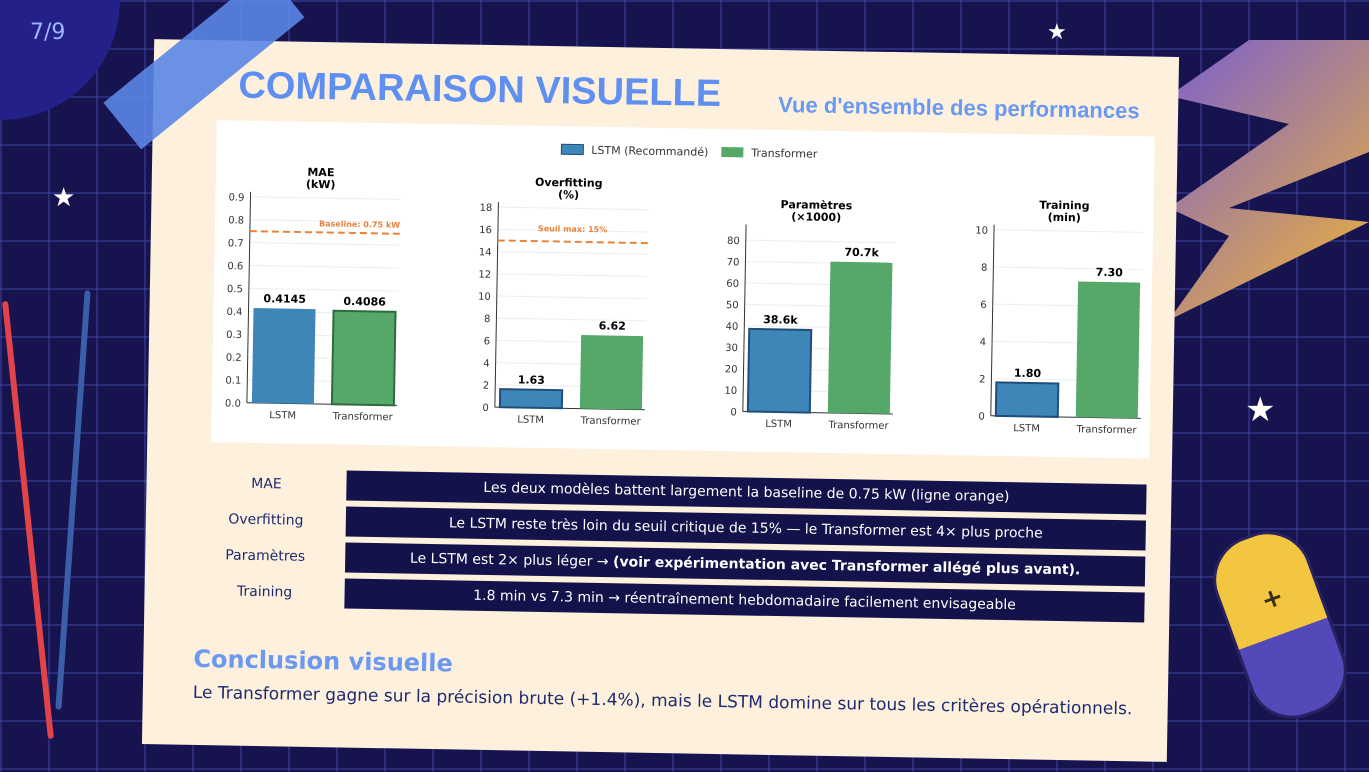  I want to click on page-number: 7/9, so click(48, 32).